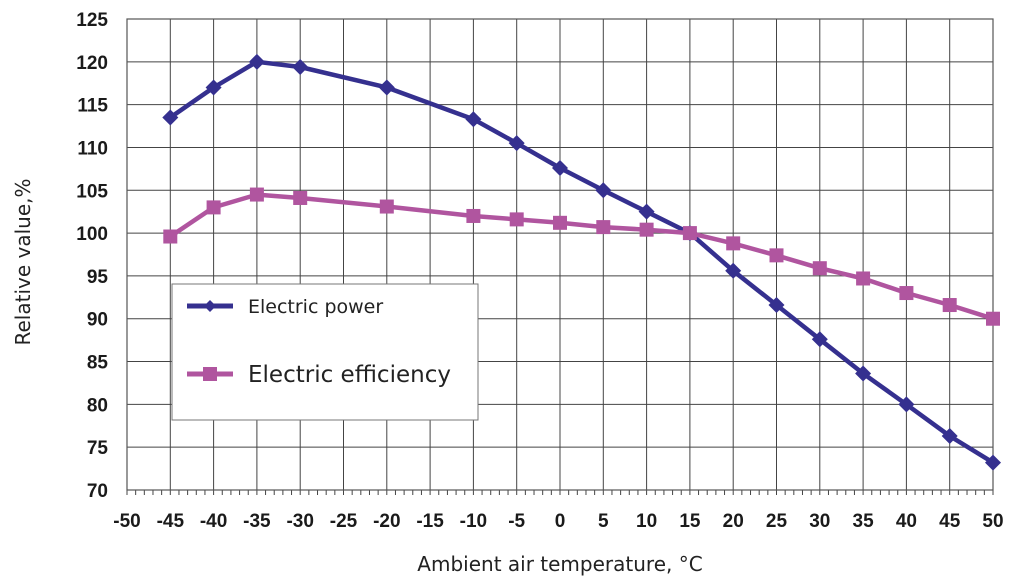 Image resolution: width=1011 pixels, height=581 pixels. Describe the element at coordinates (473, 521) in the screenshot. I see `x-tick-label: -10` at that location.